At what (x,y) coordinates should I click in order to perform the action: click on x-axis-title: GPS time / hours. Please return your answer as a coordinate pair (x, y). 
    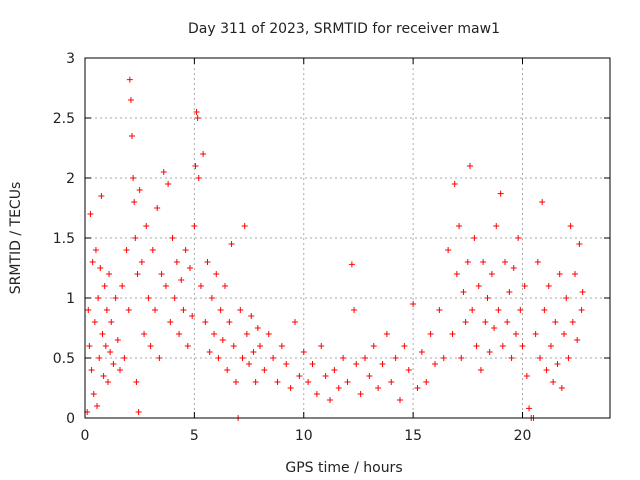
    Looking at the image, I should click on (343, 468).